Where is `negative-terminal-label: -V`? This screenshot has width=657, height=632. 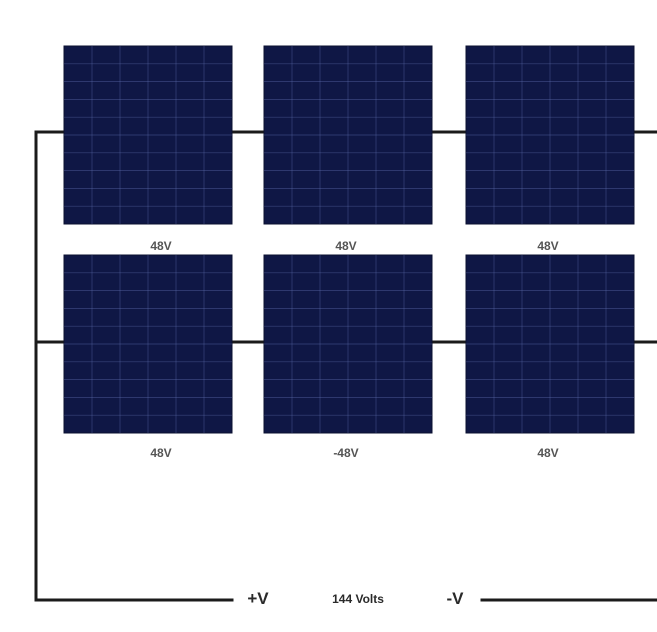
negative-terminal-label: -V is located at coordinates (456, 598).